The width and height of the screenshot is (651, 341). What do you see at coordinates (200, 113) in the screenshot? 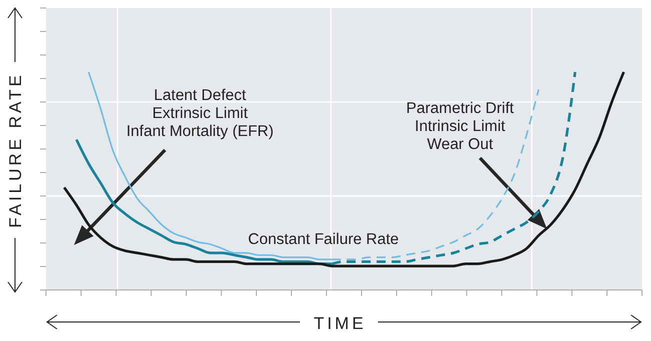
I see `annotation: Latent Defect Extrinsic Limit Infant Mortality (EFR)` at bounding box center [200, 113].